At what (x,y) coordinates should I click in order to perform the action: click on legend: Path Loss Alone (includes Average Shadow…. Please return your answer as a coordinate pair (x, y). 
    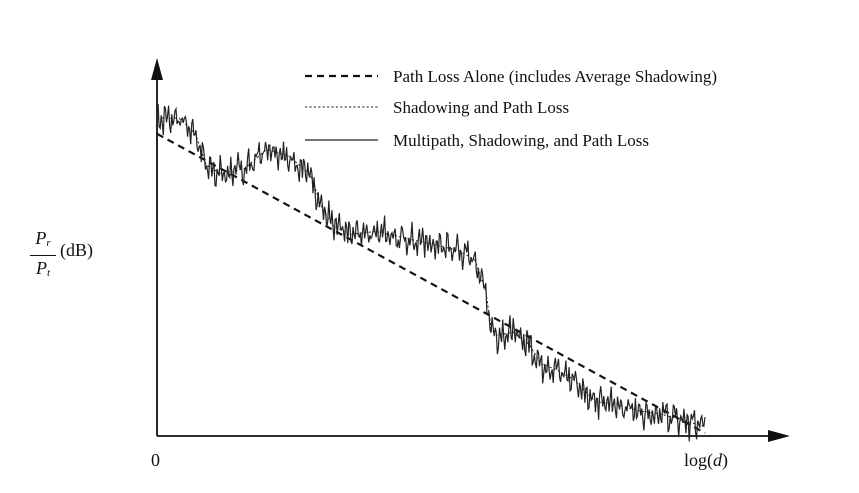
    Looking at the image, I should click on (511, 108).